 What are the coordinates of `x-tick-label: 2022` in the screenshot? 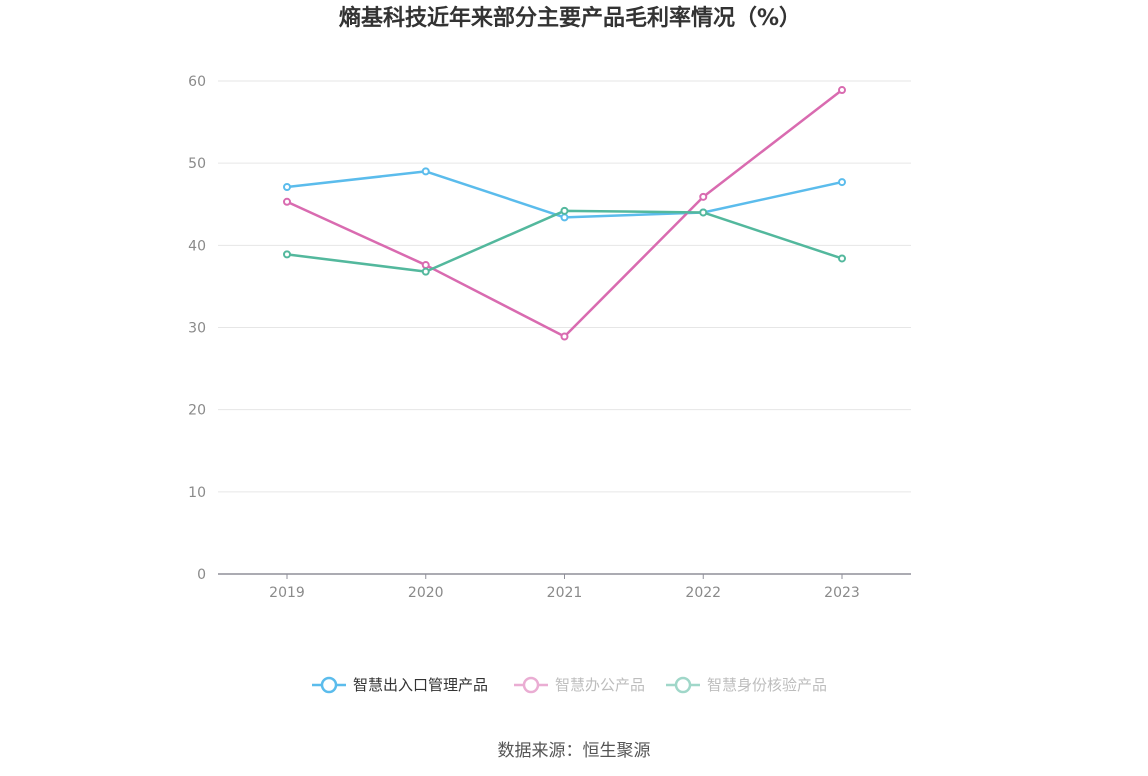 It's located at (703, 593).